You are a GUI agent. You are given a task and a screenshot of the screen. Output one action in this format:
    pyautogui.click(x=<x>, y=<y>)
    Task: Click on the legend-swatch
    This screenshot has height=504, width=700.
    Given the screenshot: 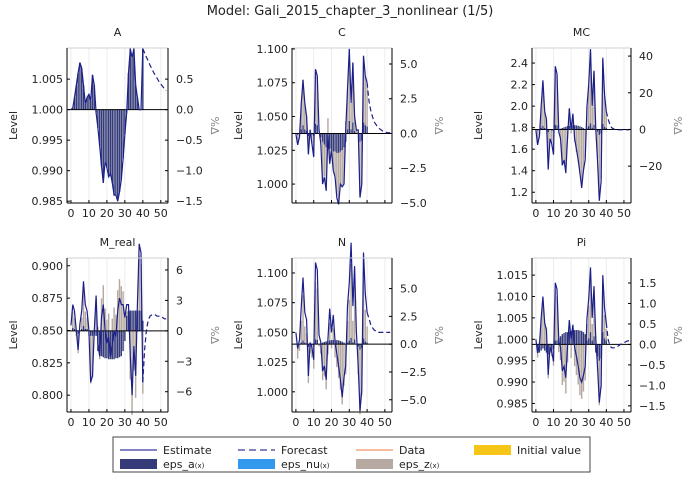 What is the action you would take?
    pyautogui.click(x=256, y=464)
    